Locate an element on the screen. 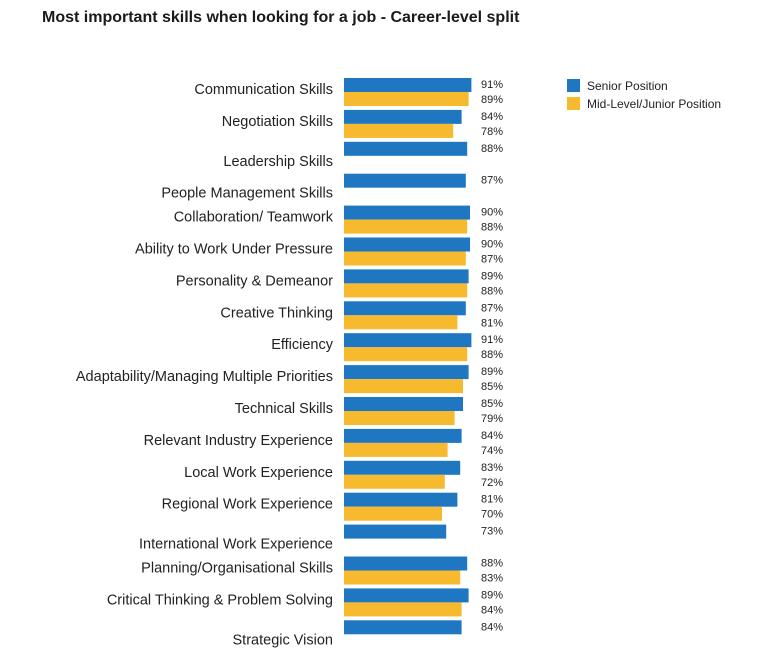 The image size is (759, 657). data-label-senior-position: 83% is located at coordinates (492, 468).